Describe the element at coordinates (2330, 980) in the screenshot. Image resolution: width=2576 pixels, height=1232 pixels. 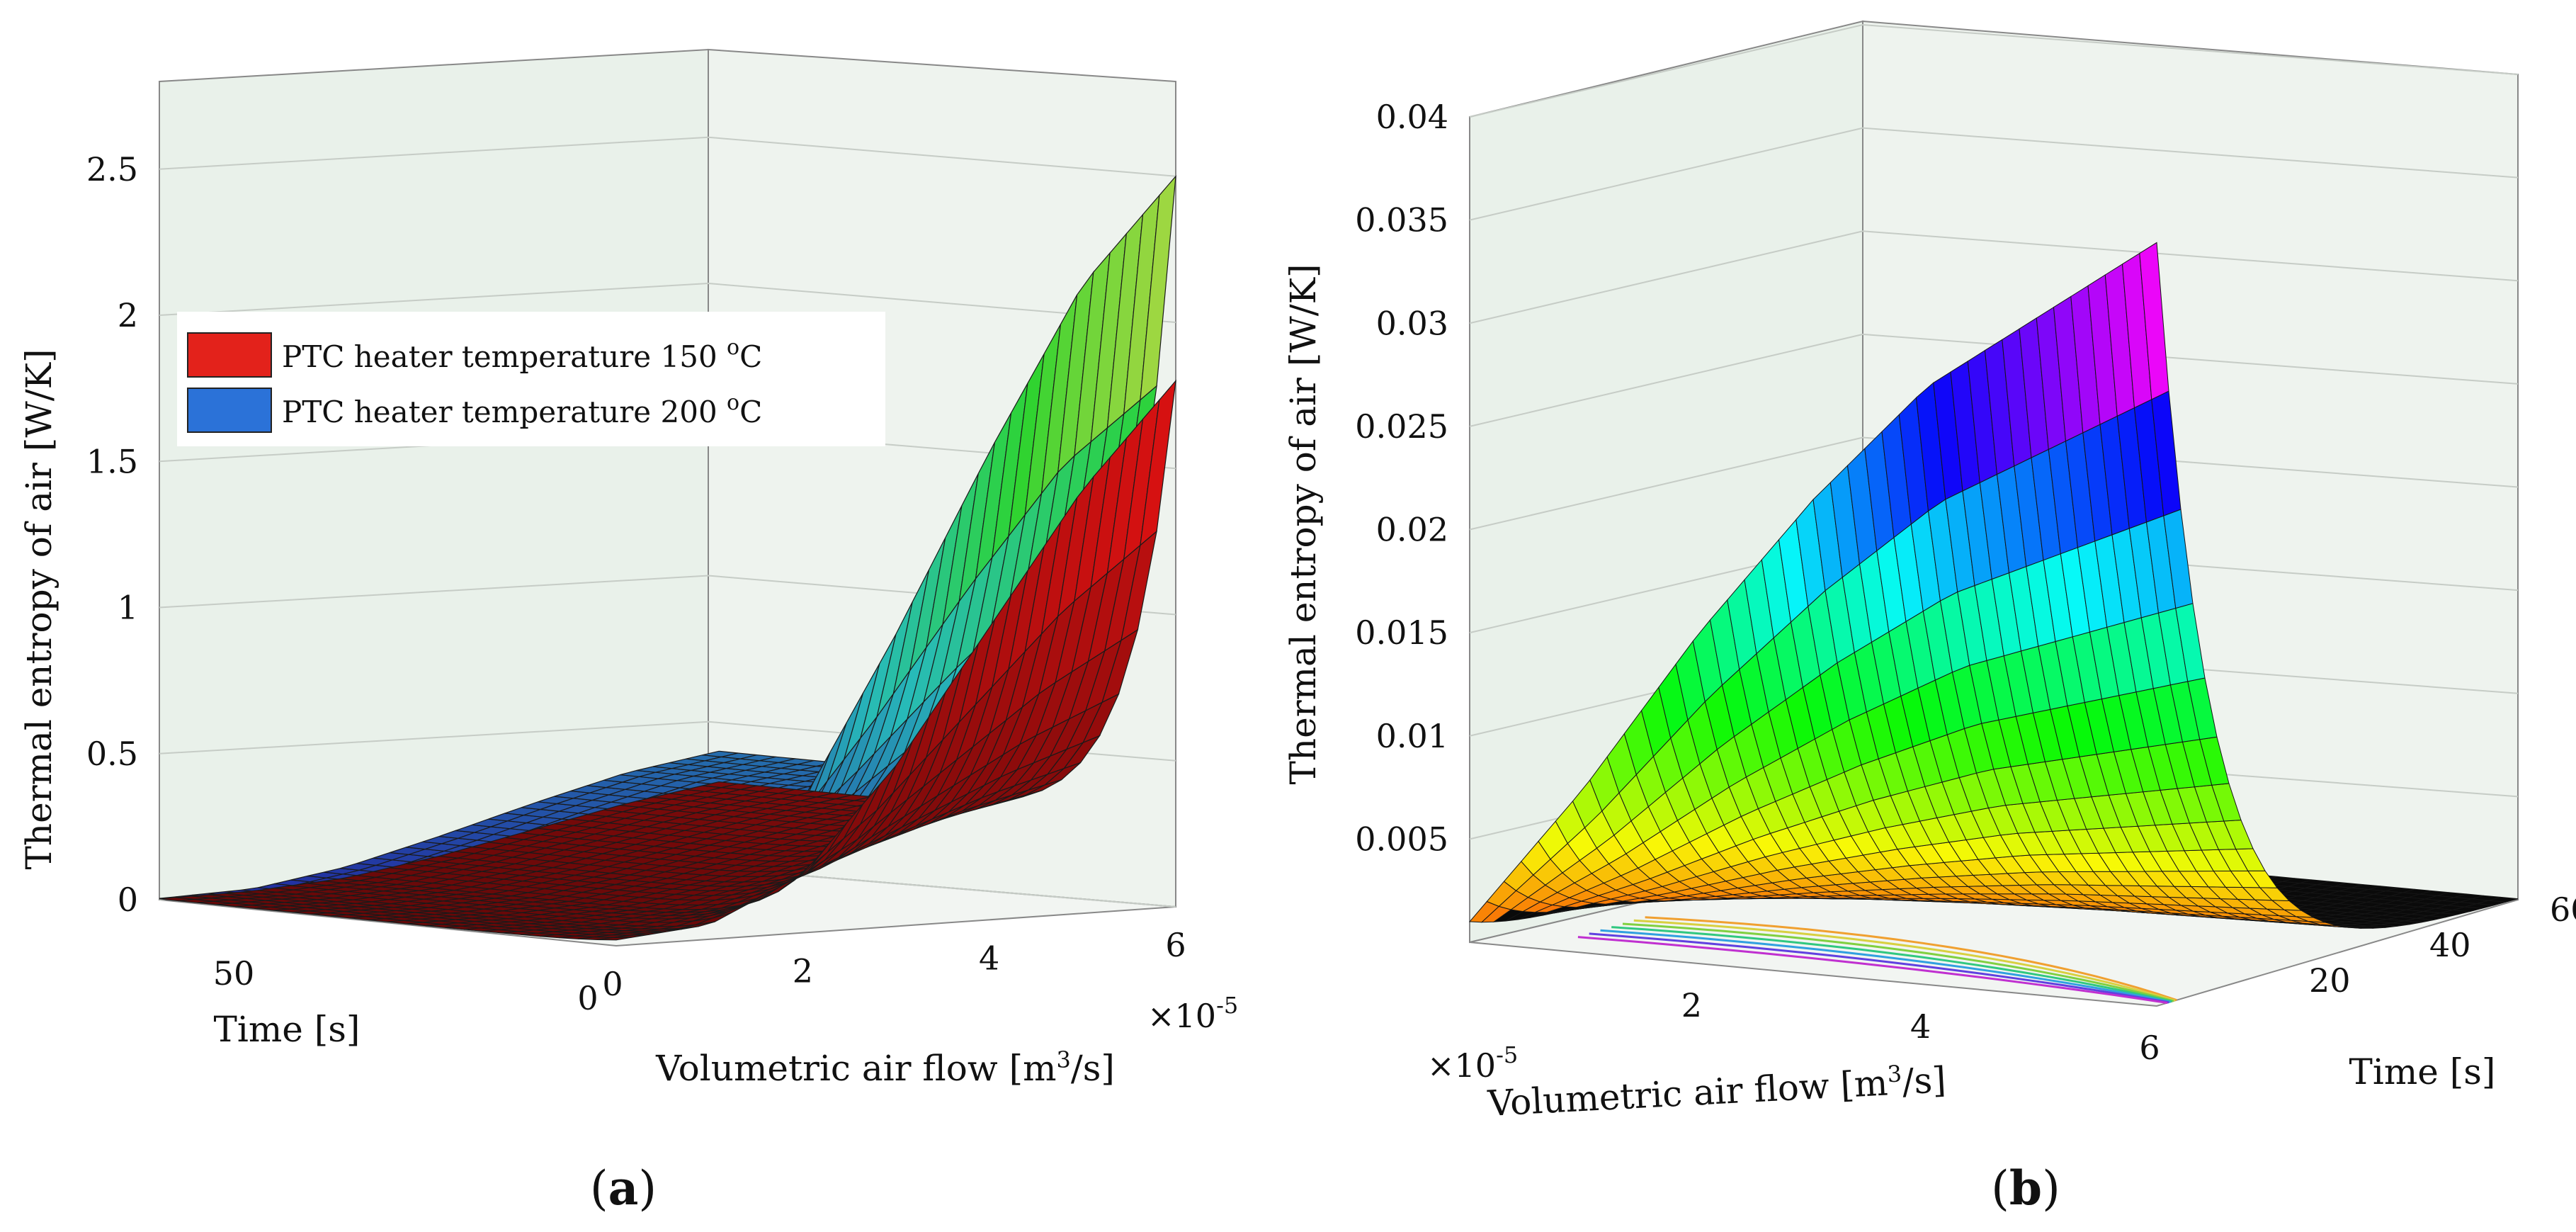
I see `chart-b-y-tick: 20` at that location.